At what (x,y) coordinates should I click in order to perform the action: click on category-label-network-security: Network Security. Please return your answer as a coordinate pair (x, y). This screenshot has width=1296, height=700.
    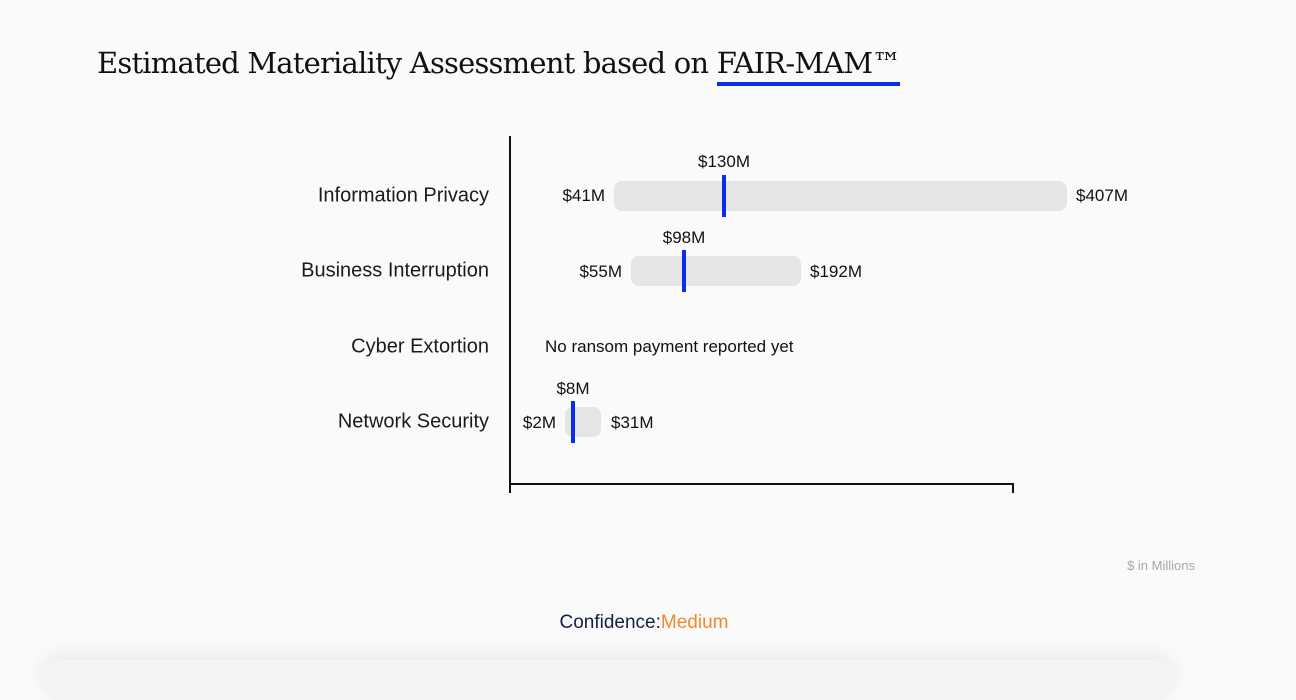
    Looking at the image, I should click on (413, 421).